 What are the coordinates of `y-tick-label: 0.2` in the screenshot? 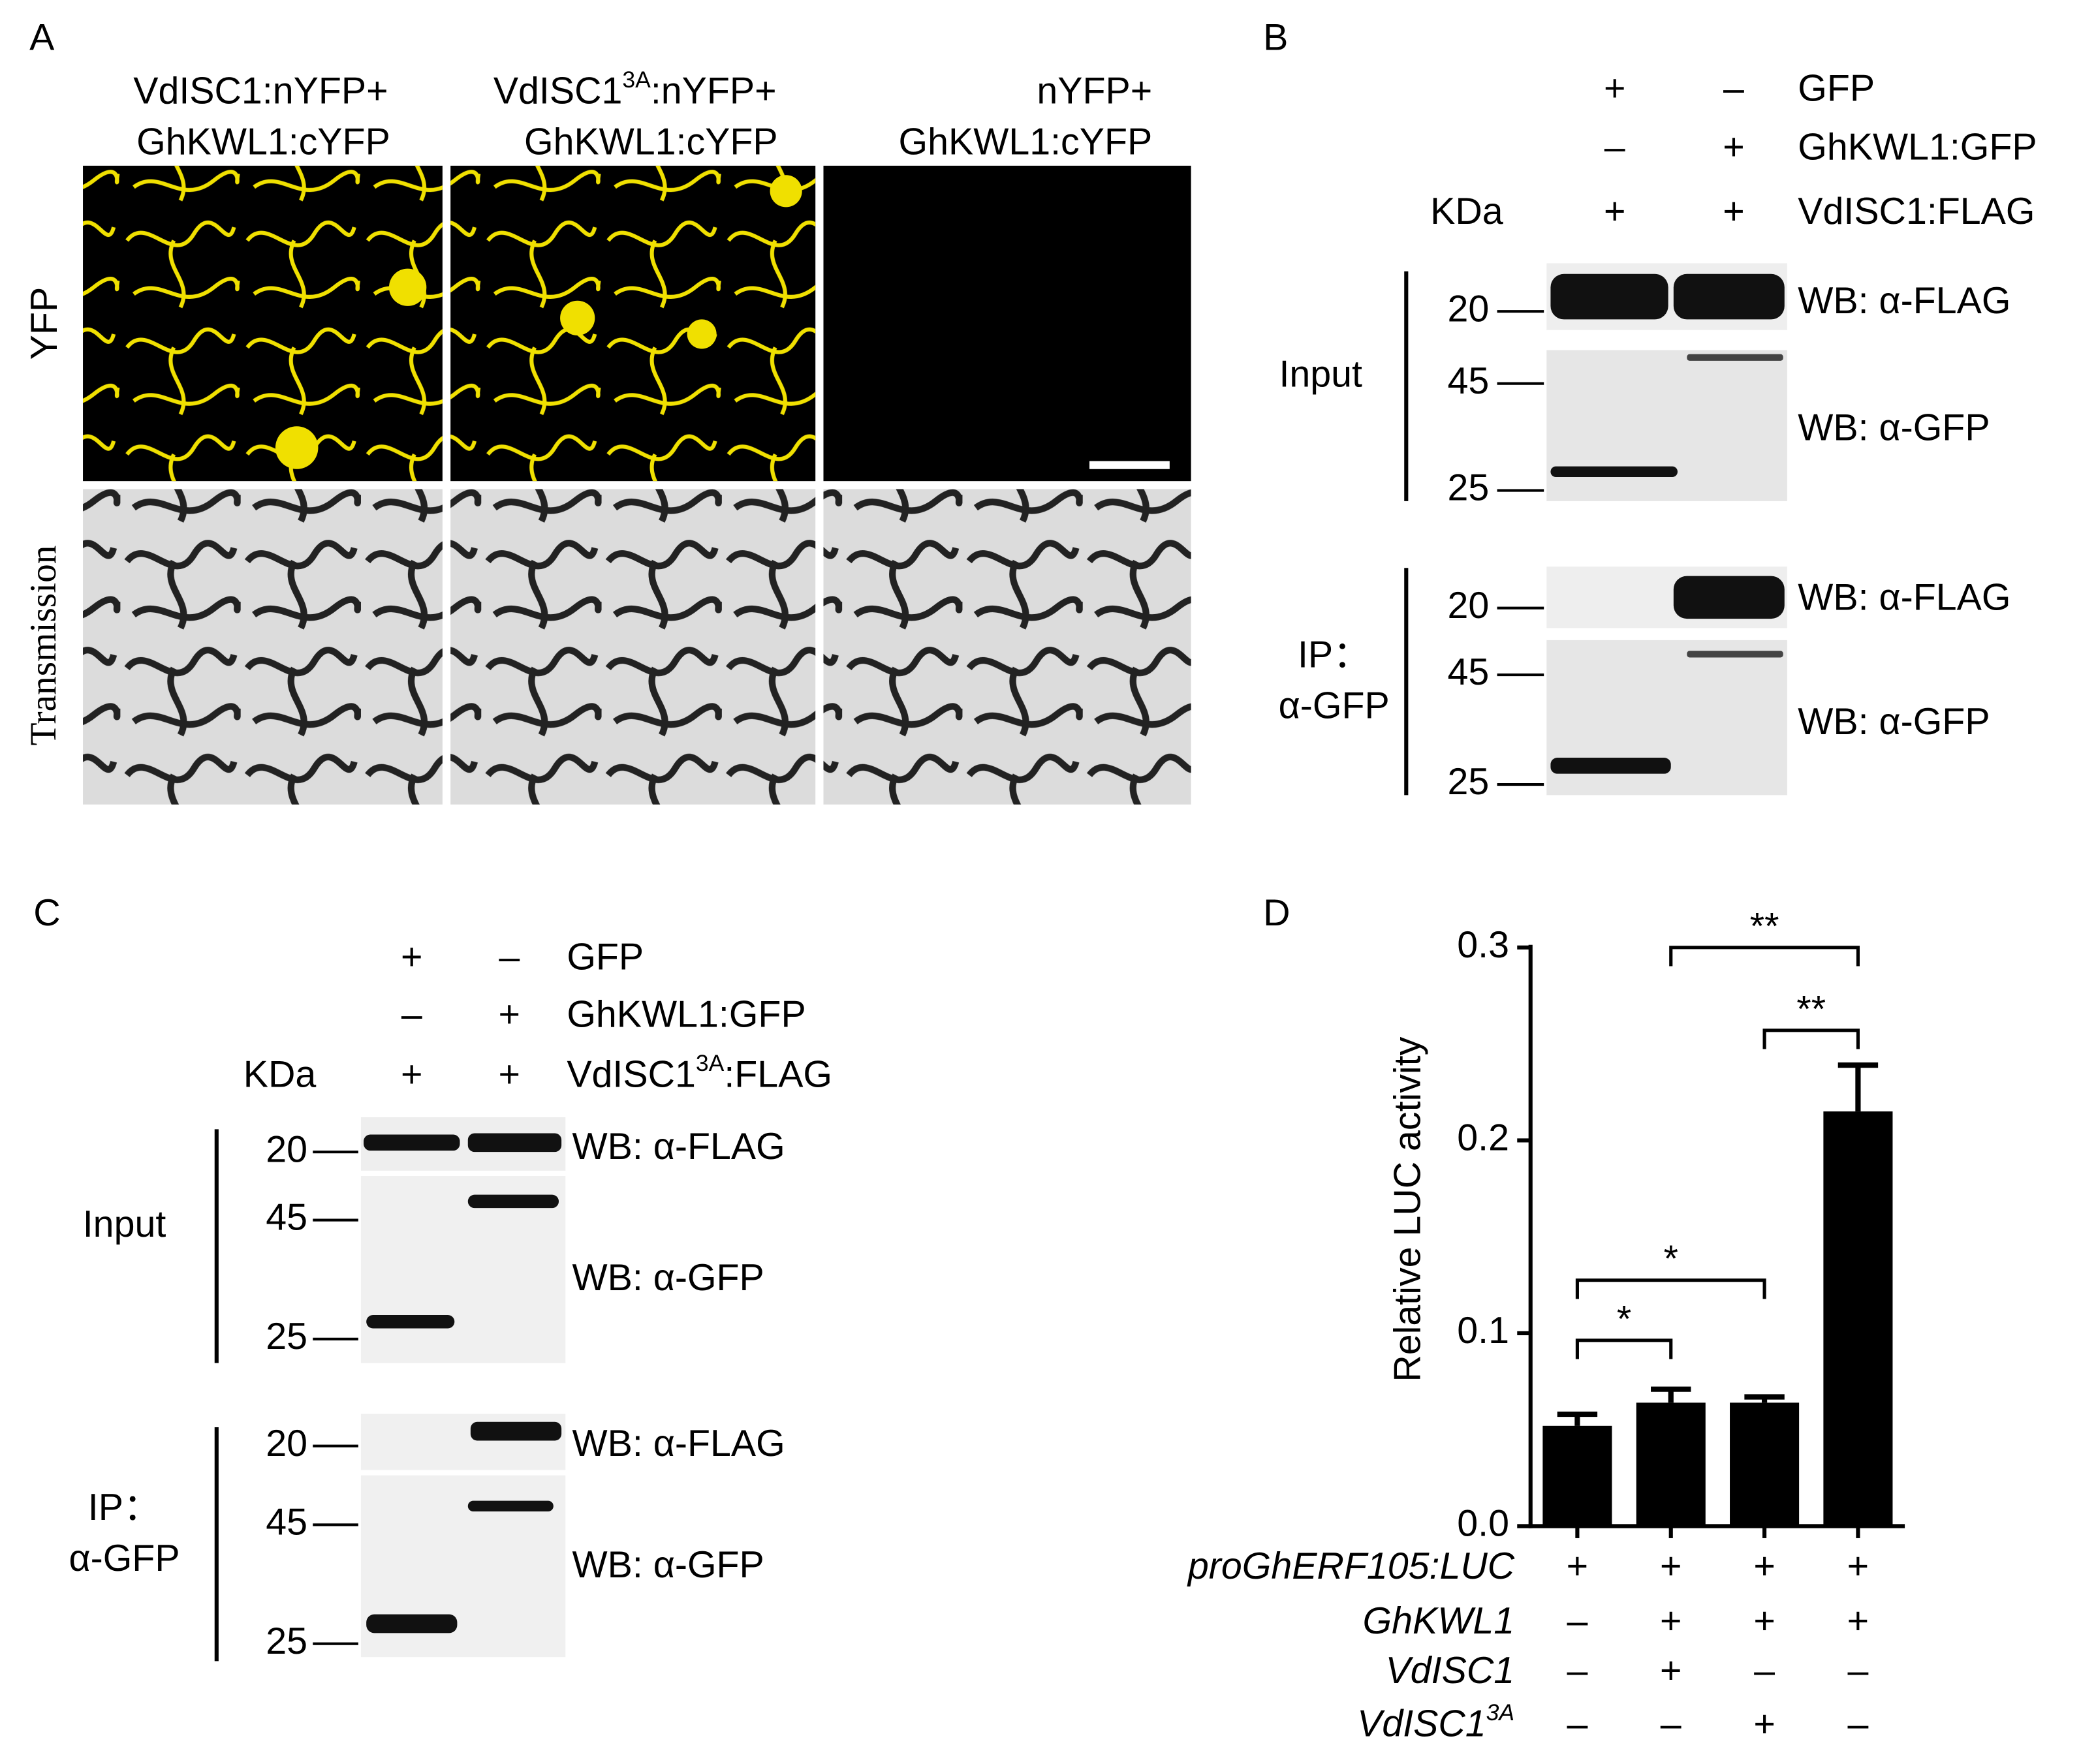 It's located at (1483, 1138).